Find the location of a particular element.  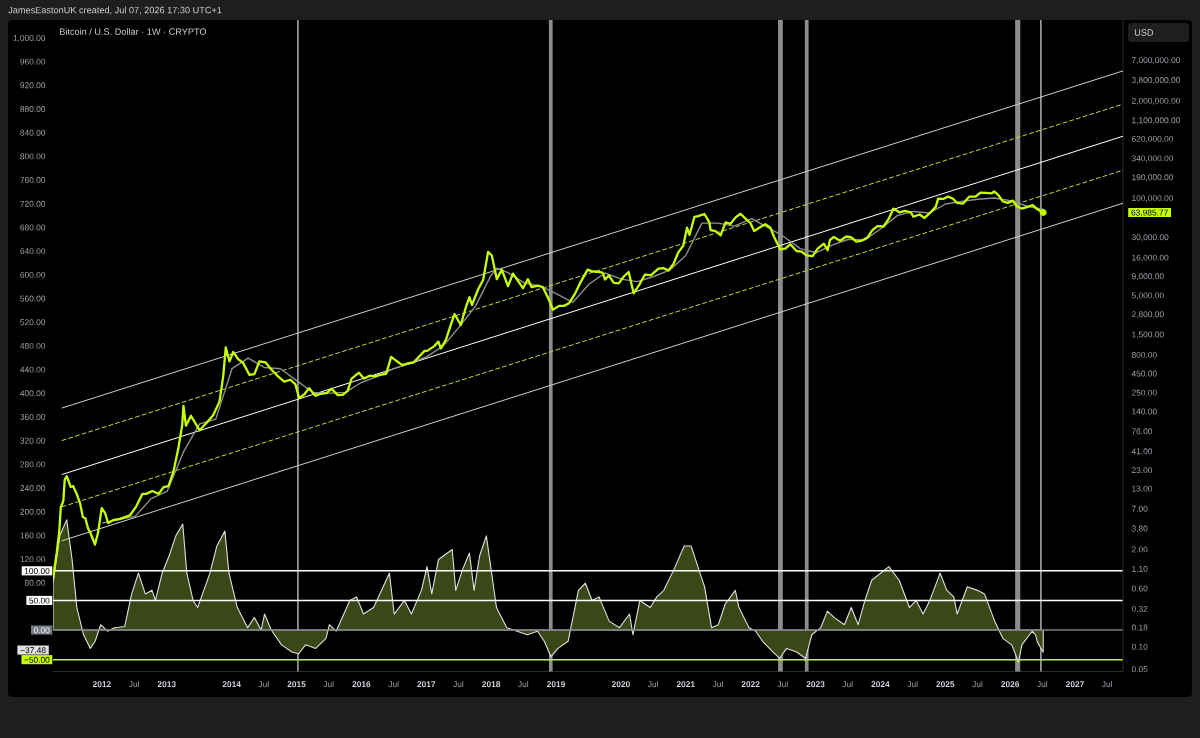

y2-tick-label: 3,800,000.00 is located at coordinates (1156, 80).